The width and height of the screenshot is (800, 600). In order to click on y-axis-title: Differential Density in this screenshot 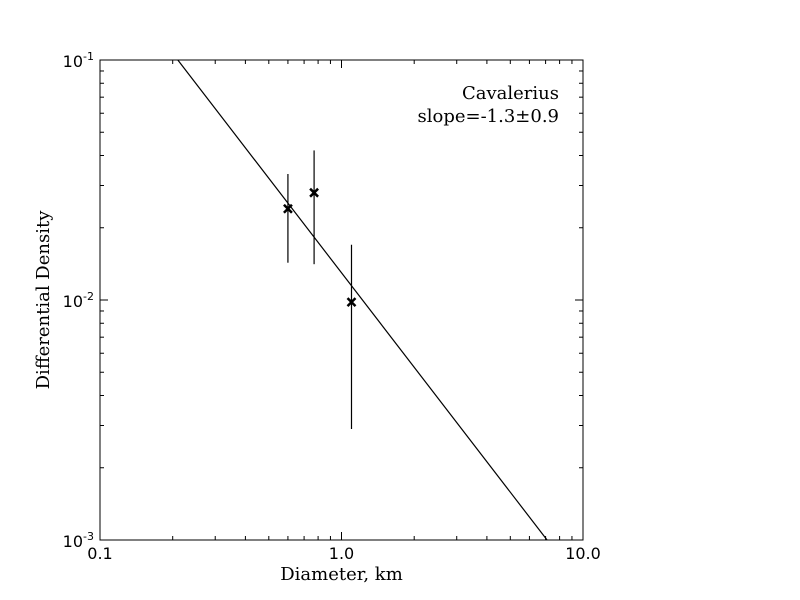, I will do `click(43, 300)`.